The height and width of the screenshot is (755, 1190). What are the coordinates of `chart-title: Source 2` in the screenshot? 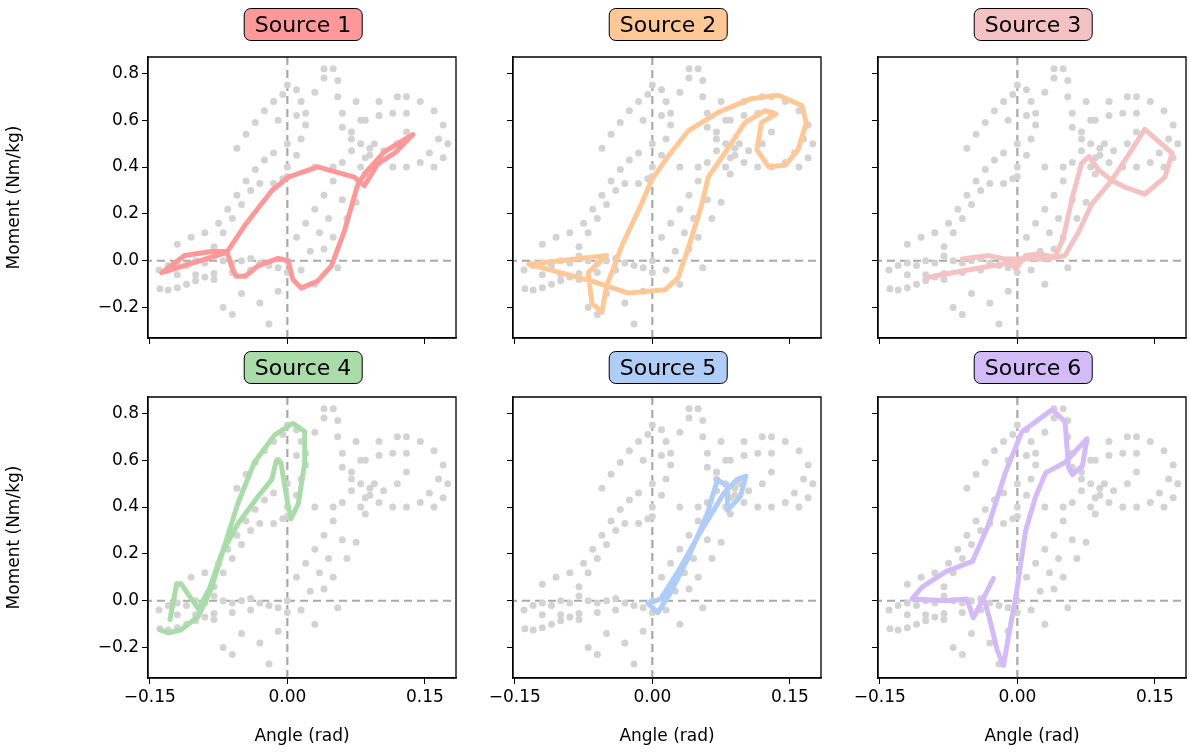 It's located at (668, 24).